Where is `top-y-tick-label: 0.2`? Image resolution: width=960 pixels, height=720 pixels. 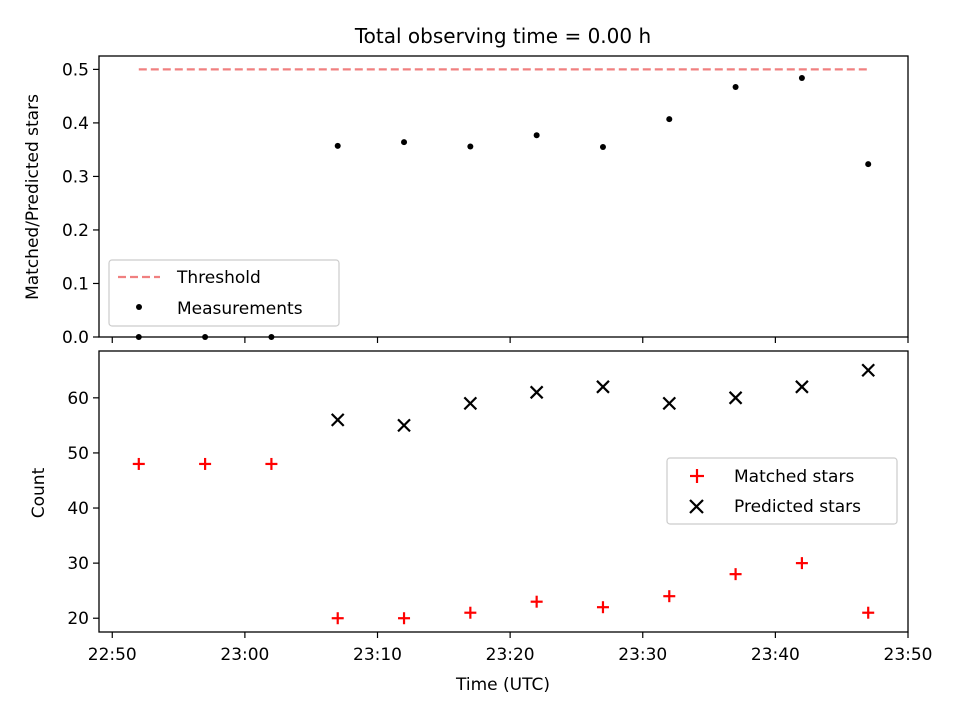 top-y-tick-label: 0.2 is located at coordinates (75, 231).